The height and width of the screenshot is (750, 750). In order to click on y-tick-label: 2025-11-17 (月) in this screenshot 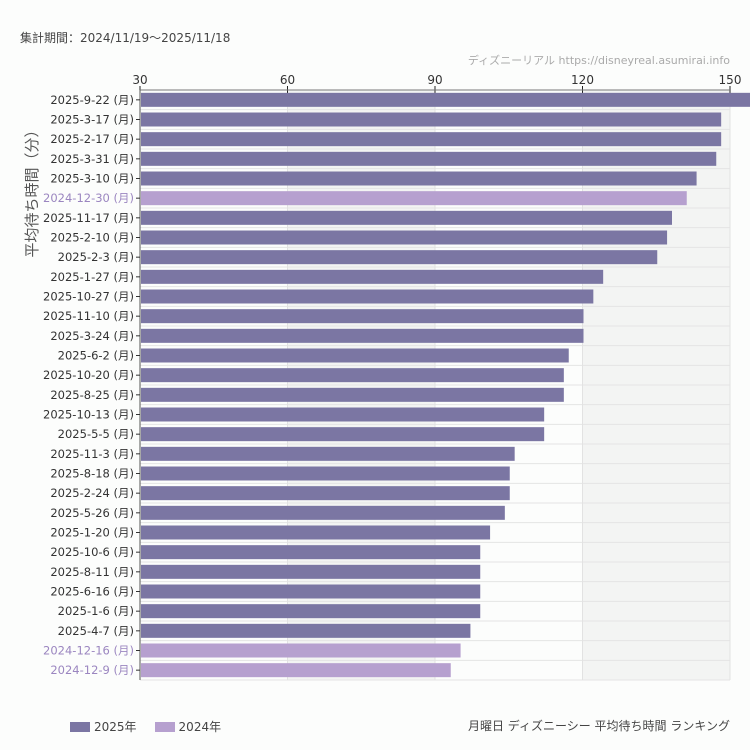, I will do `click(88, 218)`.